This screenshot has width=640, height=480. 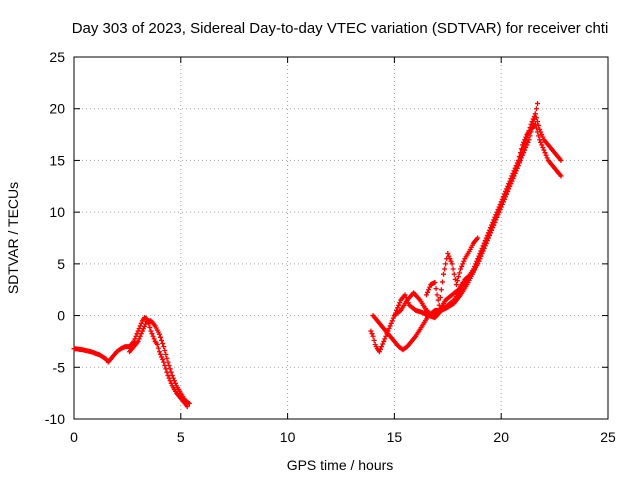 What do you see at coordinates (57, 109) in the screenshot?
I see `y-tick-label: 20` at bounding box center [57, 109].